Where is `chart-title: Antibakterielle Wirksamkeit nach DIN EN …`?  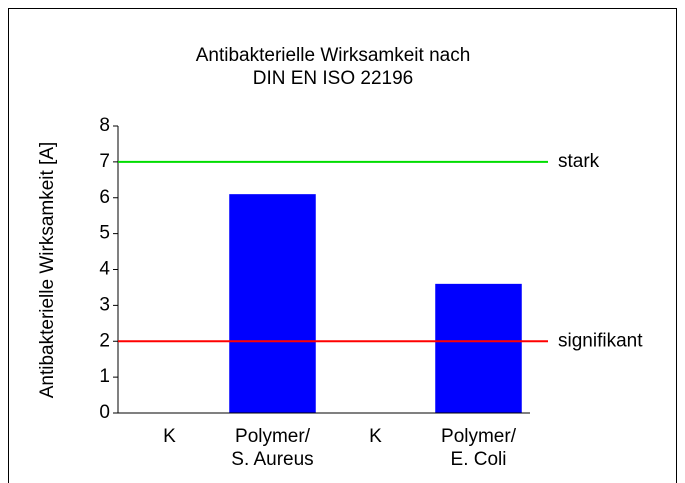 chart-title: Antibakterielle Wirksamkeit nach DIN EN … is located at coordinates (333, 67).